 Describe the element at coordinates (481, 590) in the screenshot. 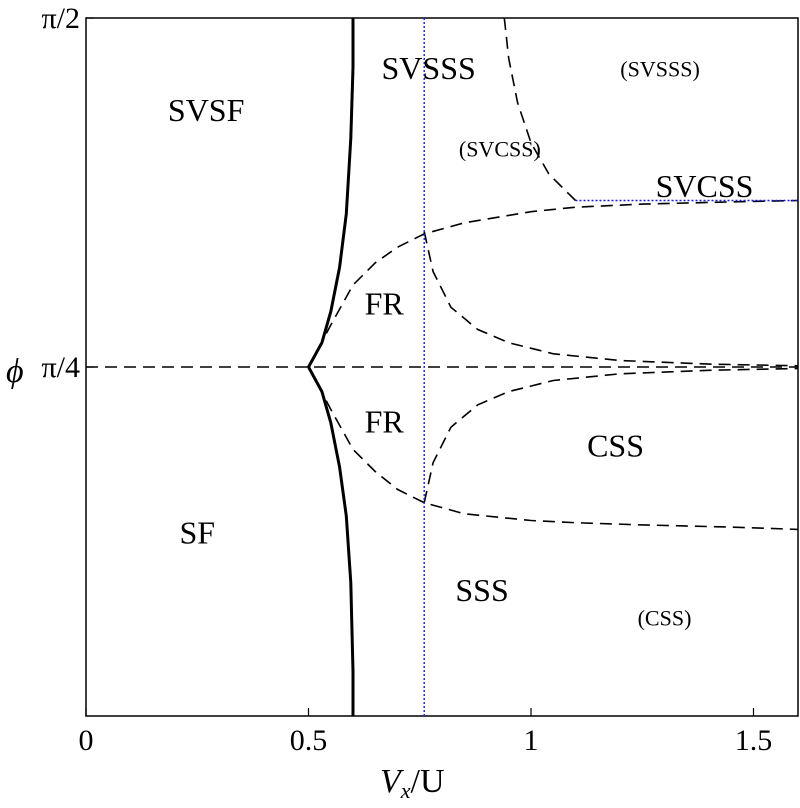

I see `region-label-sss: SSS` at that location.